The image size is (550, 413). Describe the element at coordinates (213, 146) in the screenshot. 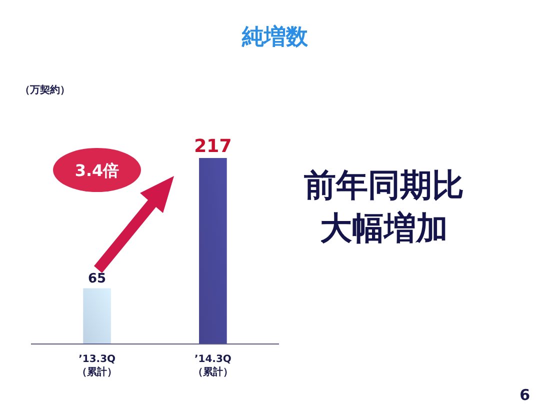

I see `data-label: 217` at that location.